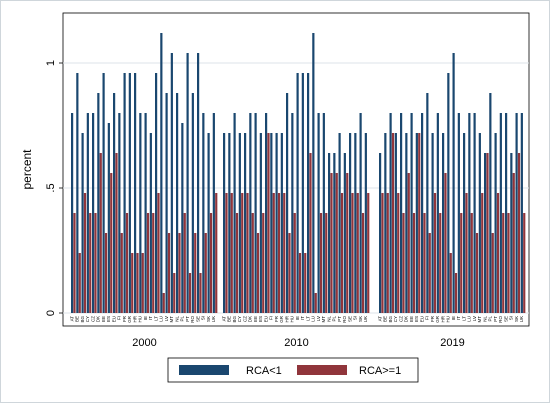 The height and width of the screenshot is (404, 550). Describe the element at coordinates (432, 318) in the screenshot. I see `category-label: FR` at that location.